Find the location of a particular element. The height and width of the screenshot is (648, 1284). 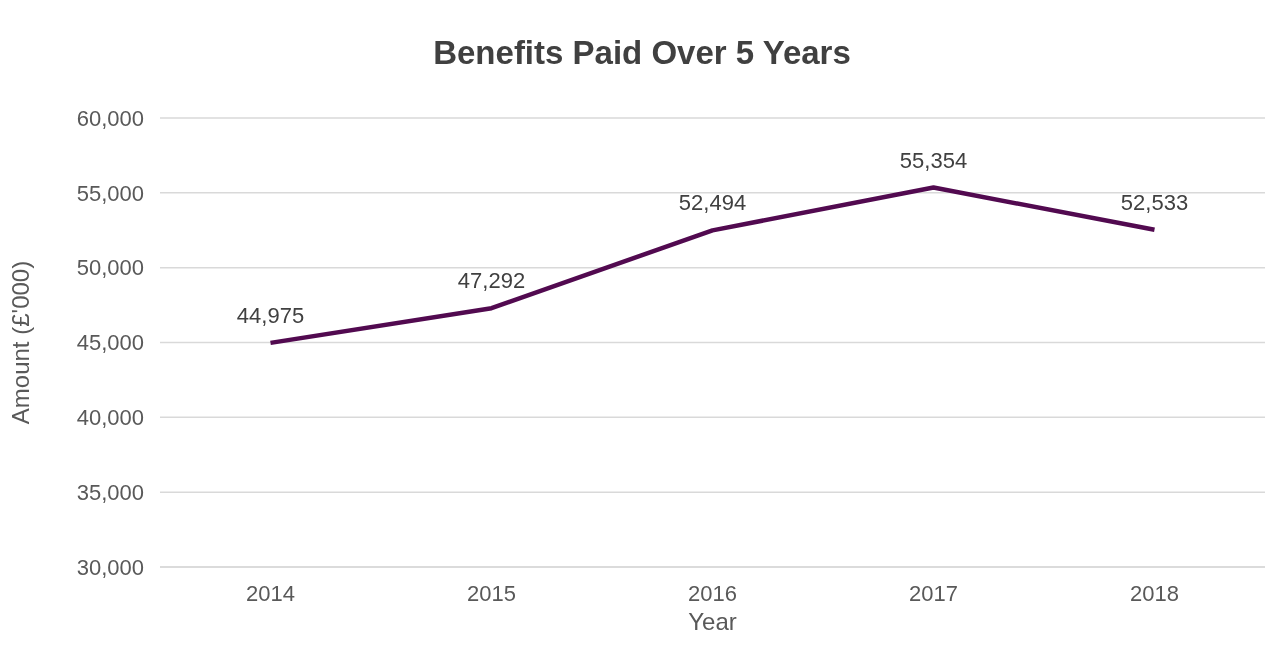

data-label: 47,292 is located at coordinates (491, 281).